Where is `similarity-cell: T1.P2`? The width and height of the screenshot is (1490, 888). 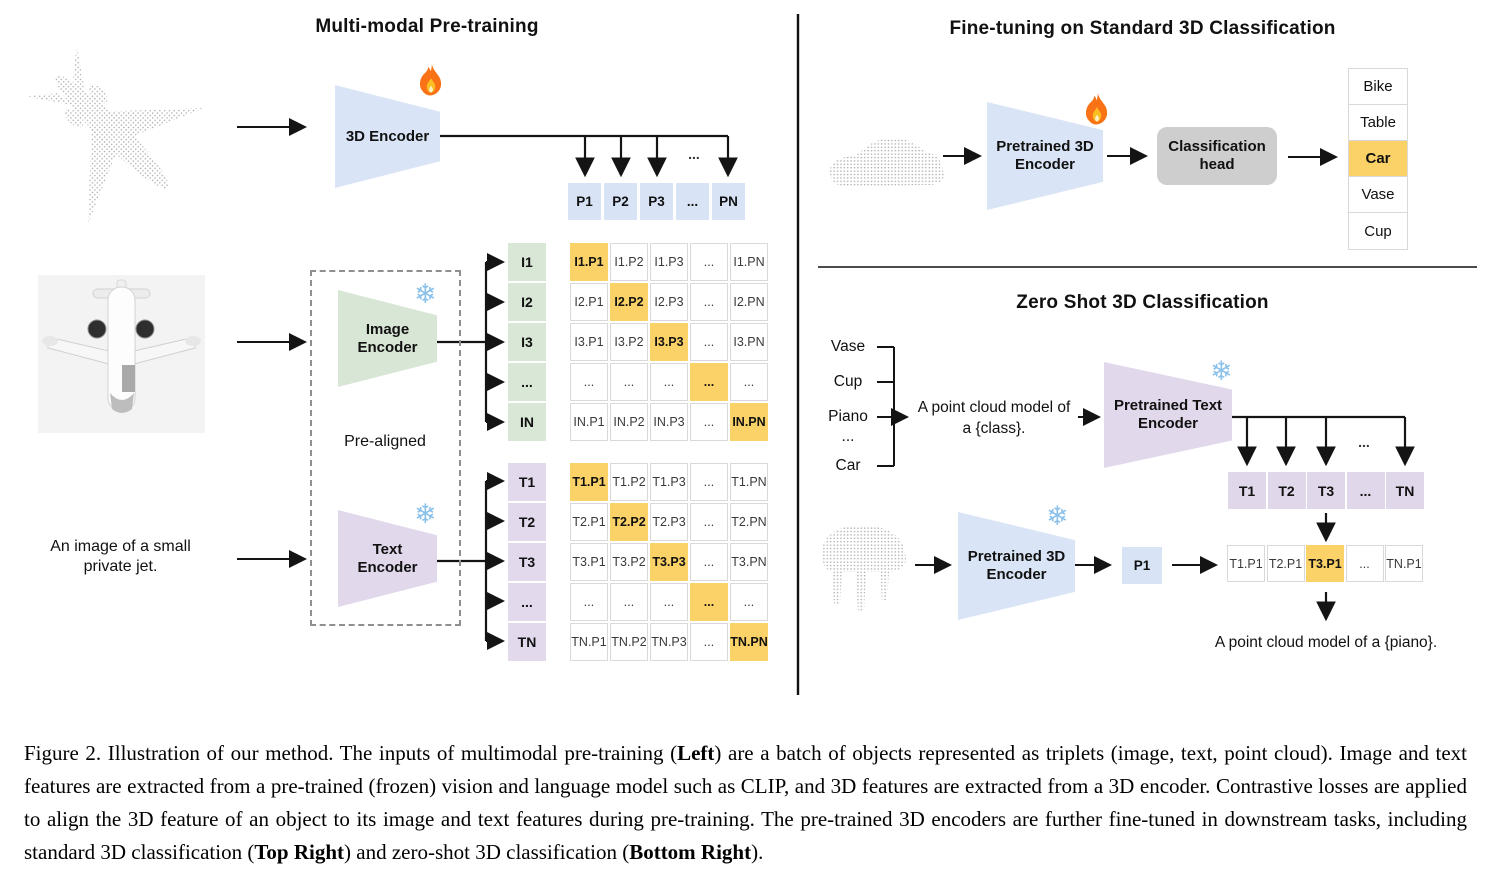 similarity-cell: T1.P2 is located at coordinates (629, 482).